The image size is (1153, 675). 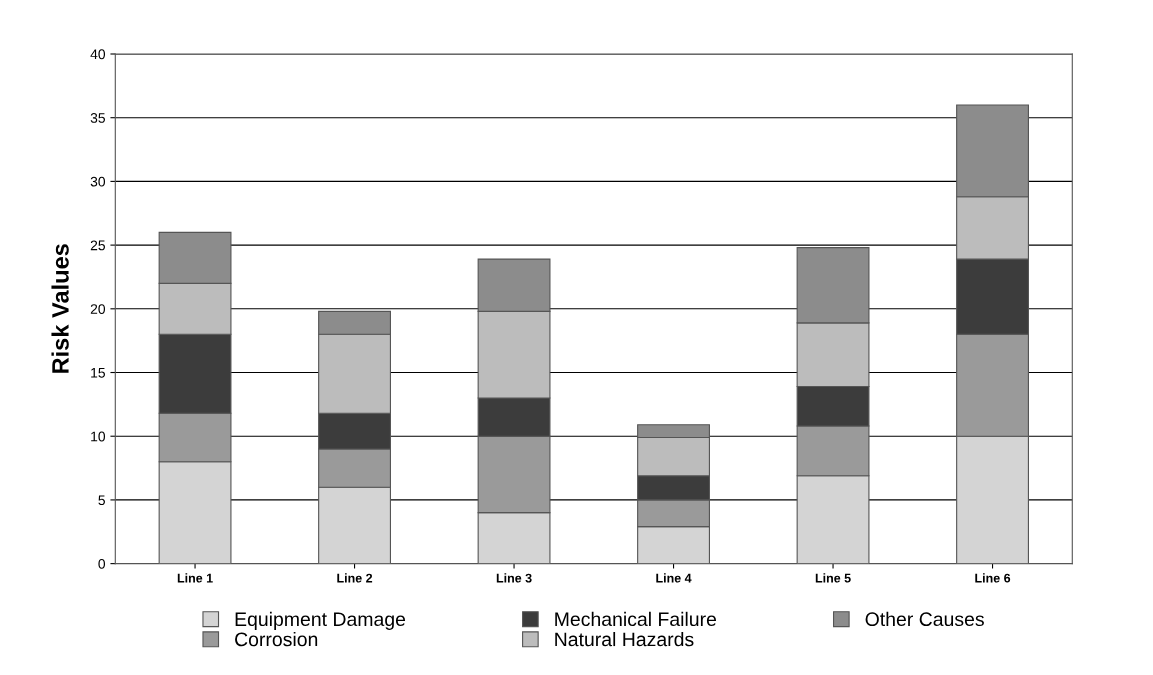 I want to click on y-axis-title: Risk Values, so click(x=60, y=308).